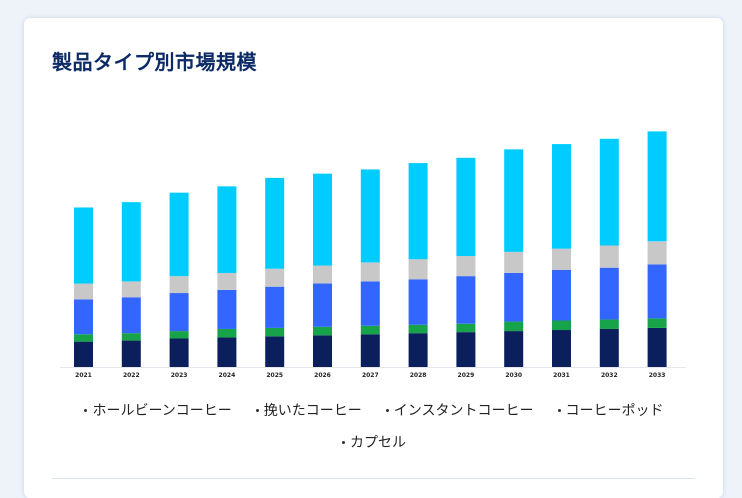 This screenshot has height=498, width=742. I want to click on x-tick-label: 2021, so click(83, 375).